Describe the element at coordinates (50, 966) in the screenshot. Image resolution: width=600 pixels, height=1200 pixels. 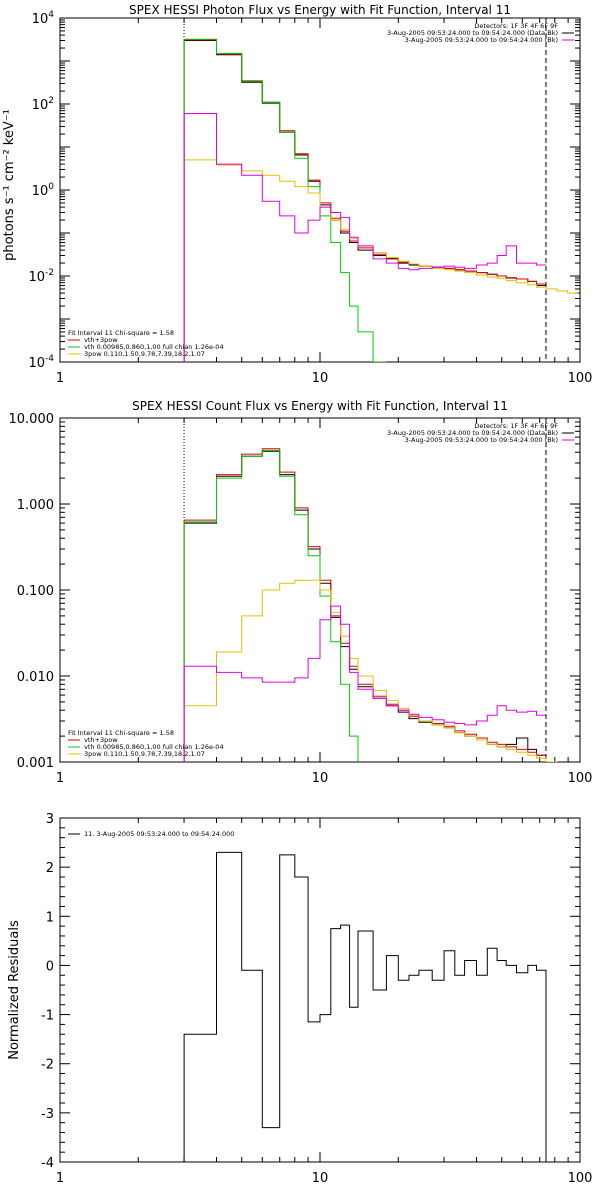
I see `y-tick-label: 0` at that location.